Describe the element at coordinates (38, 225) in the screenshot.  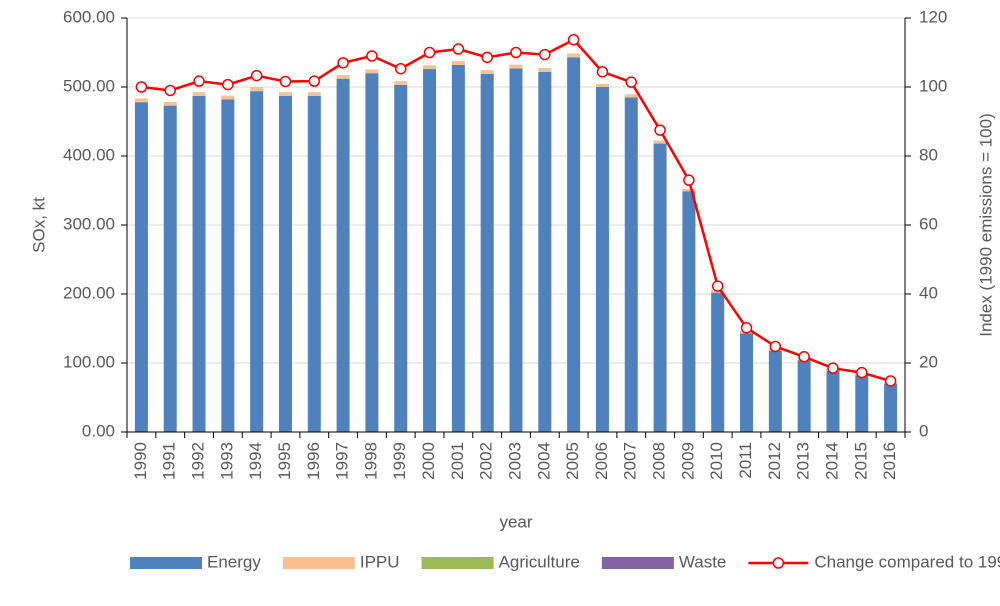
I see `y-axis-title: SOx, kt` at that location.